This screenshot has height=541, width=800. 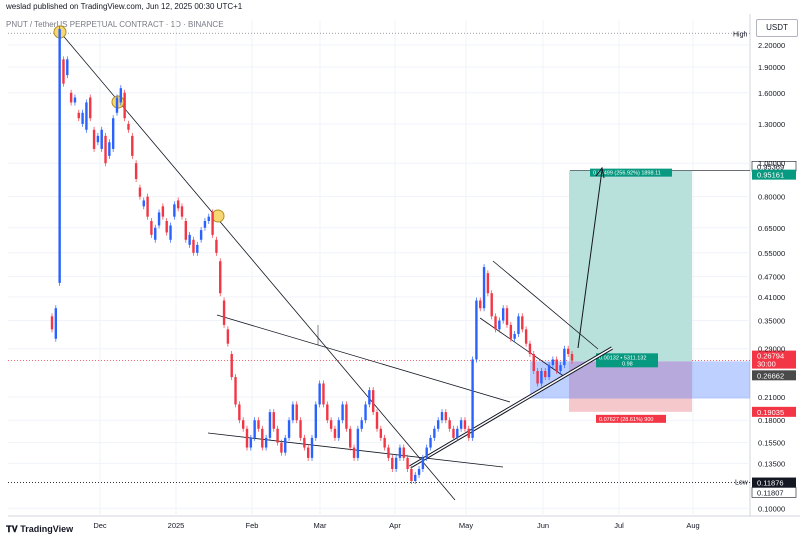 I want to click on x-tick-label: Mar, so click(x=320, y=525).